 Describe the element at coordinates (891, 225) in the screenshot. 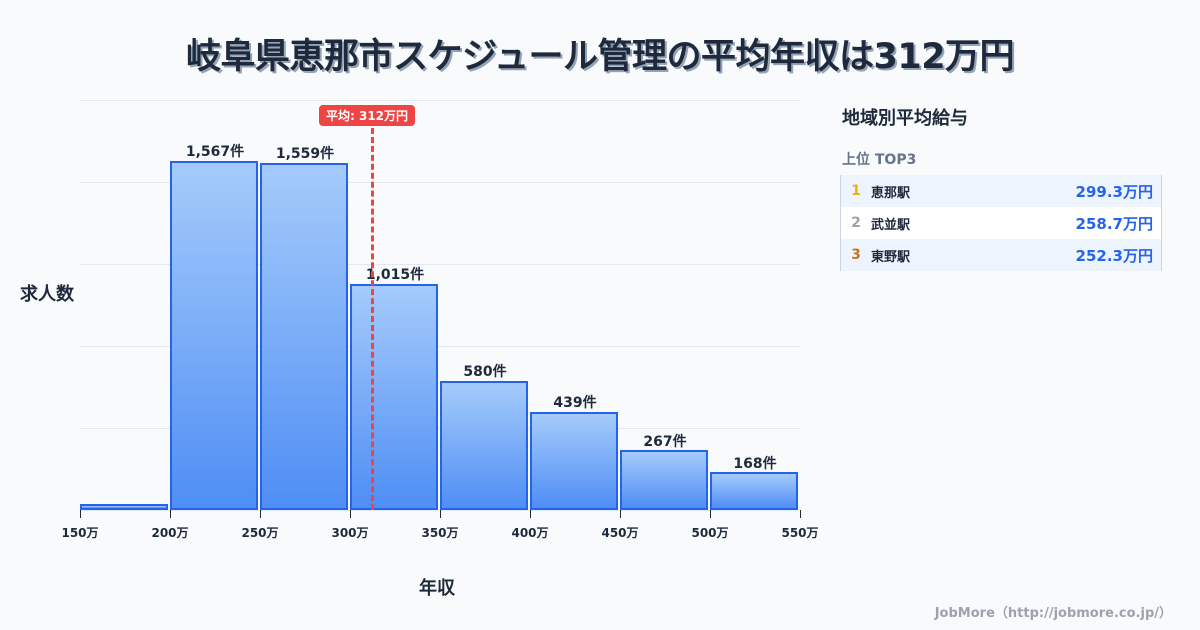

I see `station-name: 武並駅` at that location.